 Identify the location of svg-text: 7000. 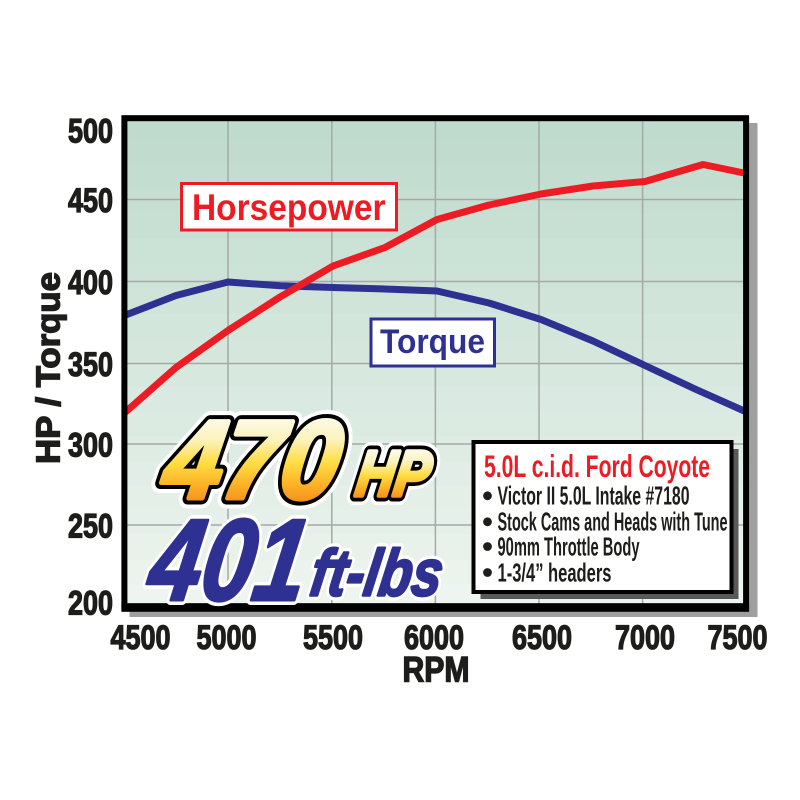
(645, 638).